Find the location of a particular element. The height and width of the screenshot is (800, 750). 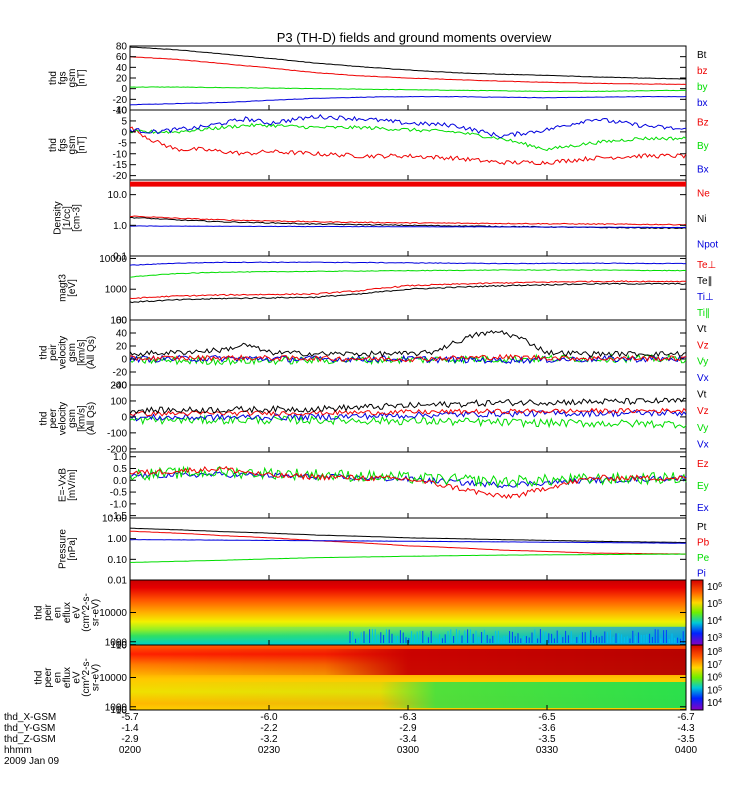

y-tick-label: 1000 is located at coordinates (116, 642).